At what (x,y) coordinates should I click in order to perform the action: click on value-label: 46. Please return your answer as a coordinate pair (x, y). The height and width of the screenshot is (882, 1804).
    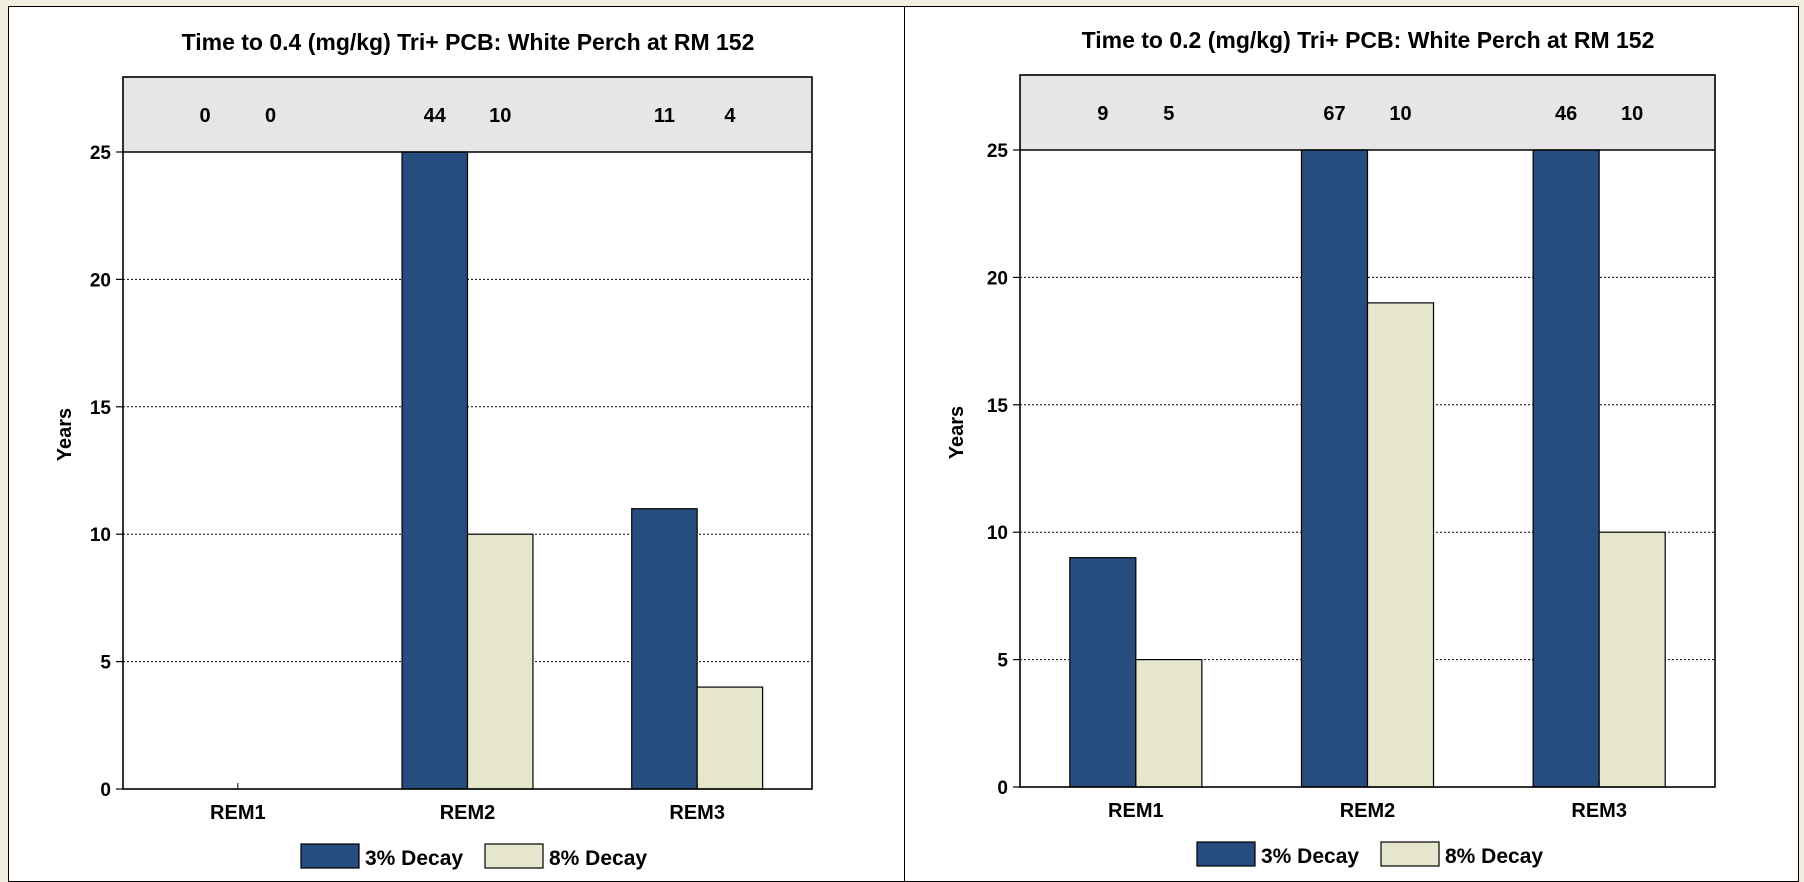
    Looking at the image, I should click on (1566, 114).